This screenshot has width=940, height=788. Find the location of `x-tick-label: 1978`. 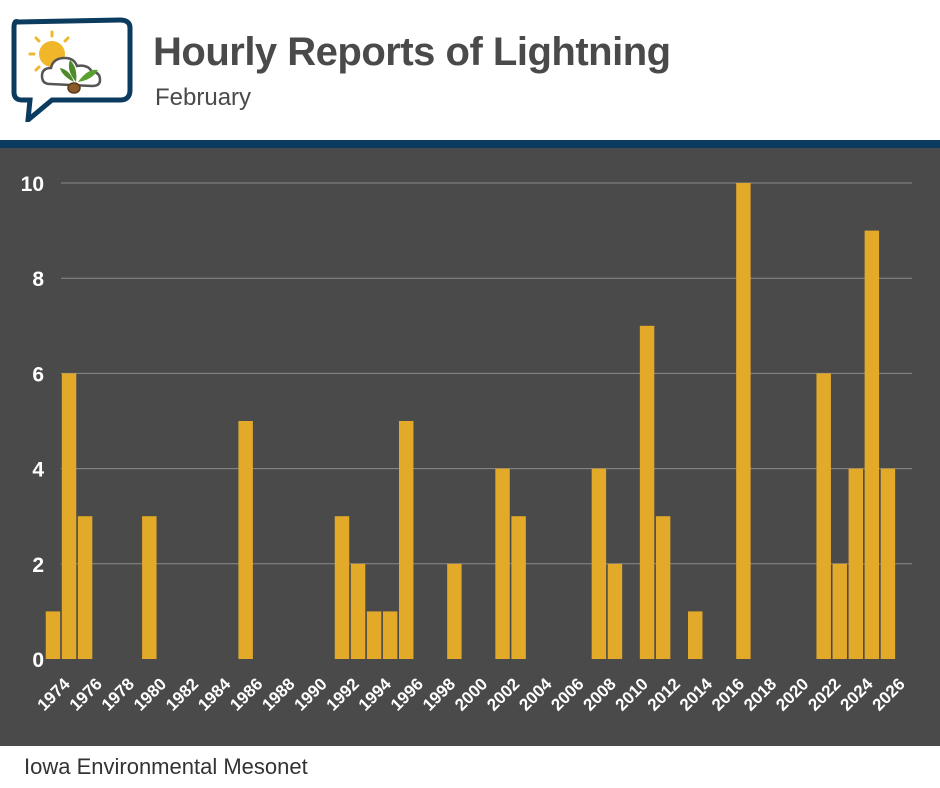

x-tick-label: 1978 is located at coordinates (118, 694).